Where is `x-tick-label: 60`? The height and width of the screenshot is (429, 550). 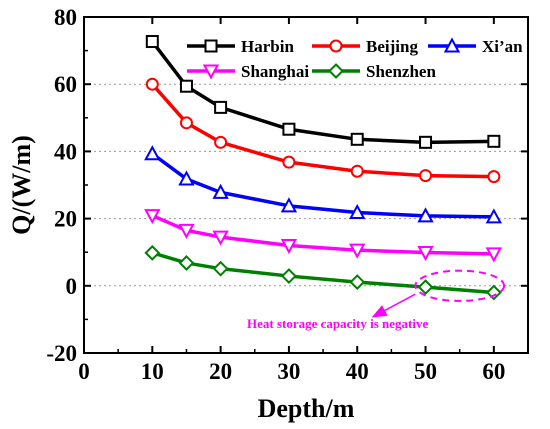
x-tick-label: 60 is located at coordinates (493, 371).